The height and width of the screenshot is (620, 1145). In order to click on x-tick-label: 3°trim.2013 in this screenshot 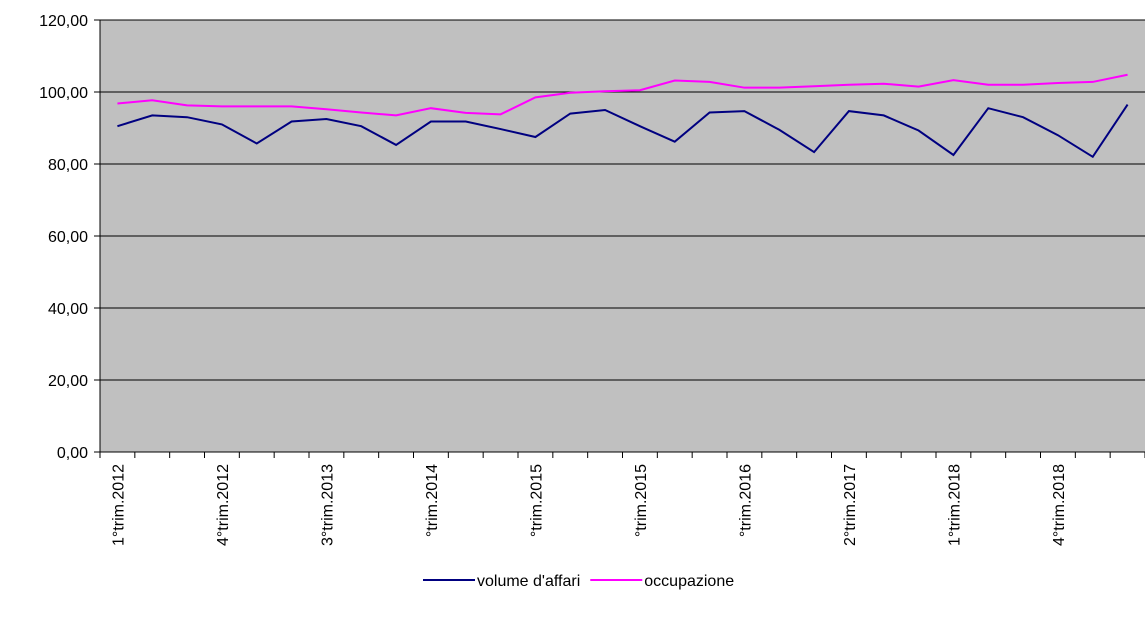, I will do `click(327, 505)`.